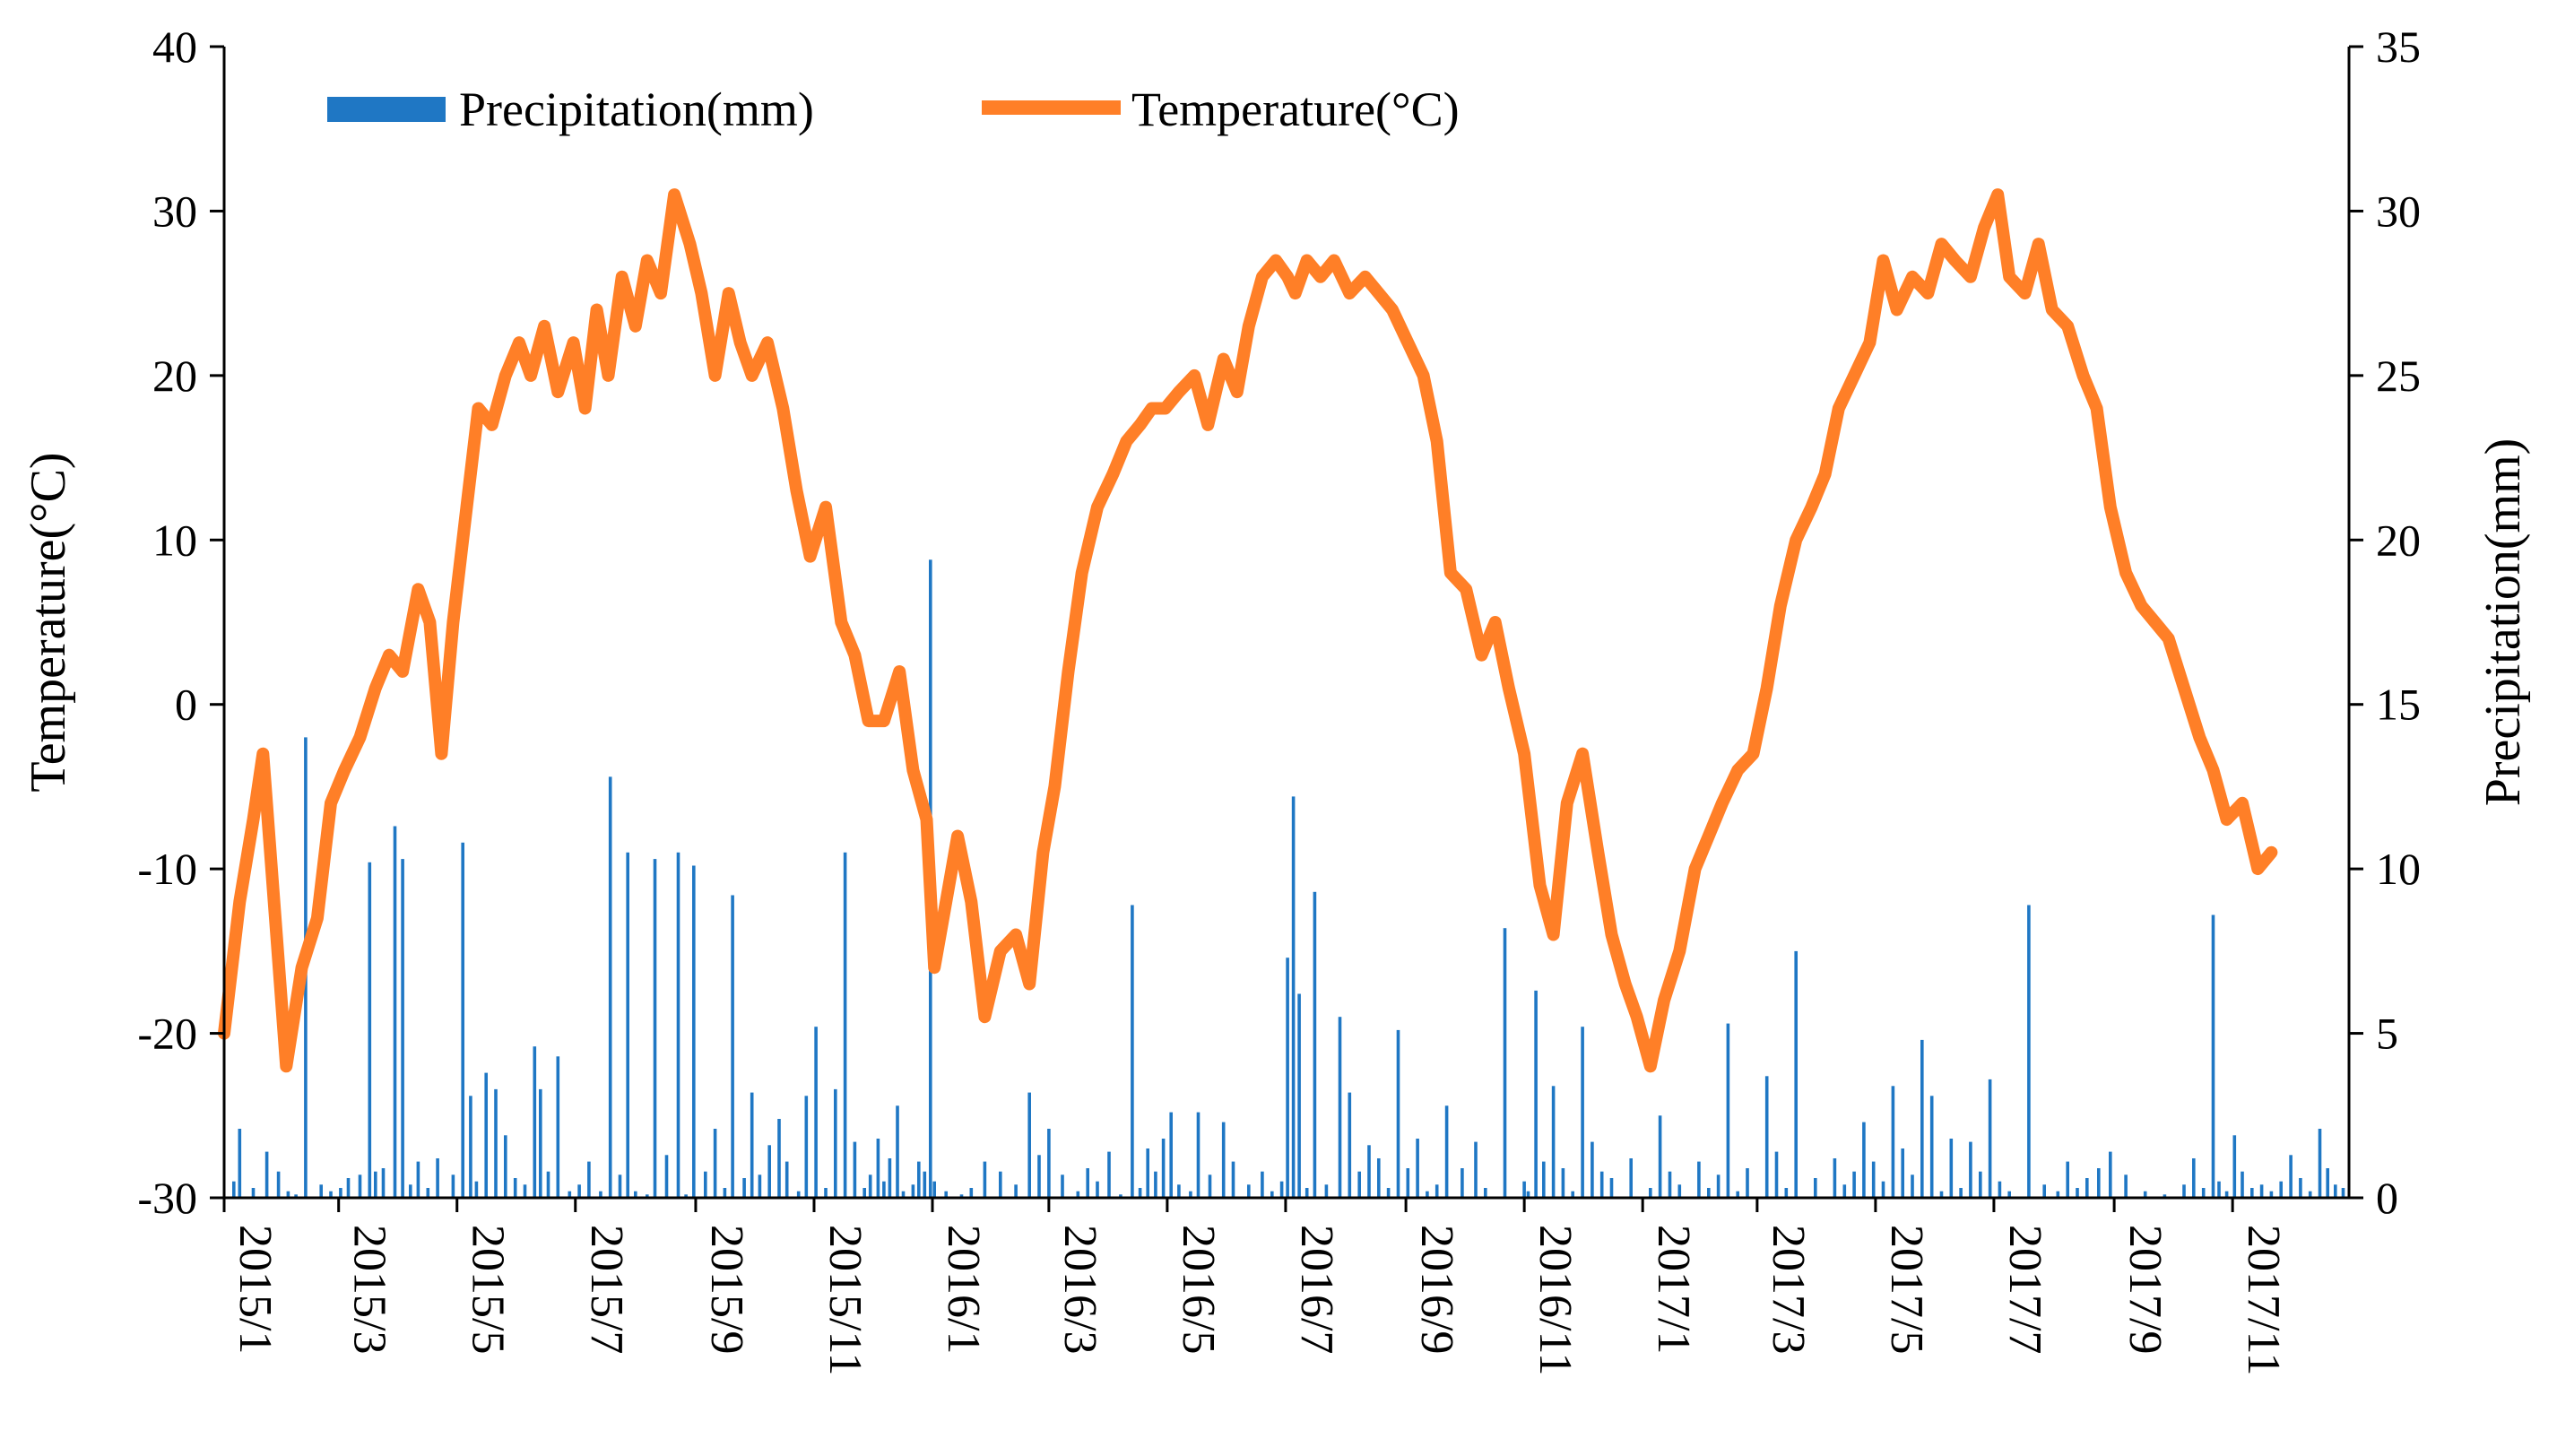 Image resolution: width=2557 pixels, height=1456 pixels. What do you see at coordinates (2145, 1290) in the screenshot?
I see `x-tick-label: 2017/9` at bounding box center [2145, 1290].